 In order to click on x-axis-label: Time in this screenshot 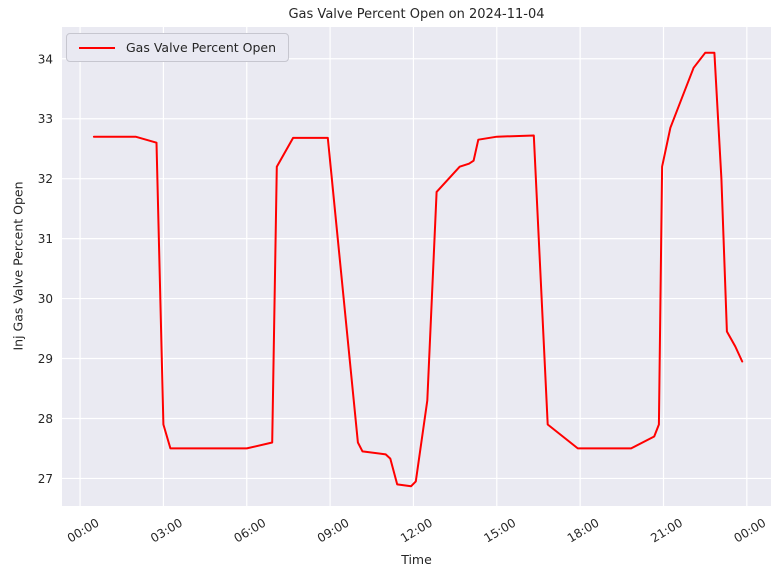, I will do `click(416, 559)`.